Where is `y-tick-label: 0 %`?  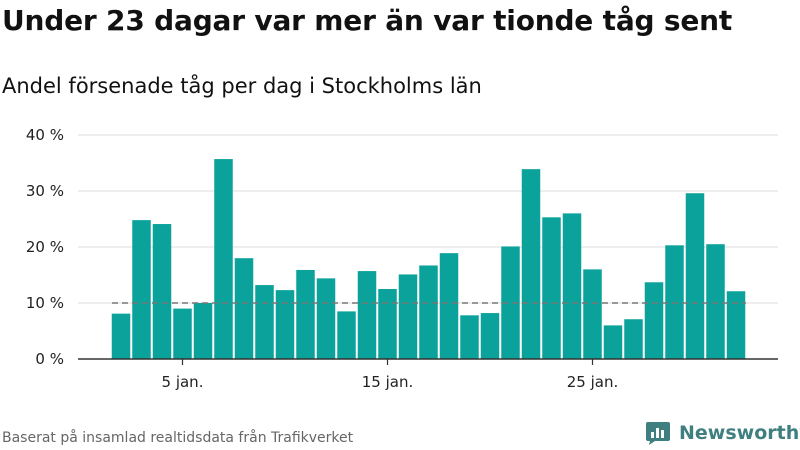 y-tick-label: 0 % is located at coordinates (49, 359).